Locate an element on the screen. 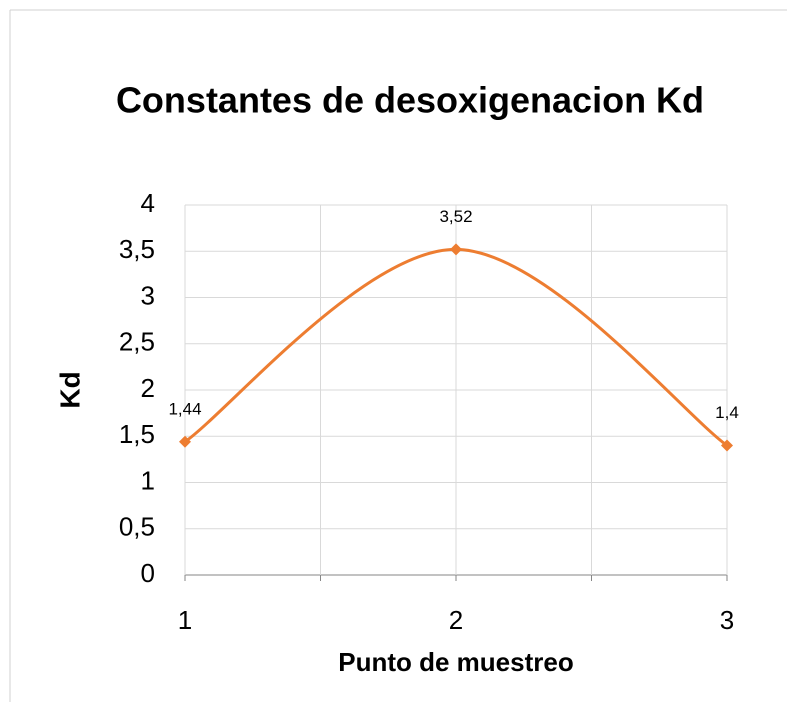  data-label: 1,44 is located at coordinates (184, 408).